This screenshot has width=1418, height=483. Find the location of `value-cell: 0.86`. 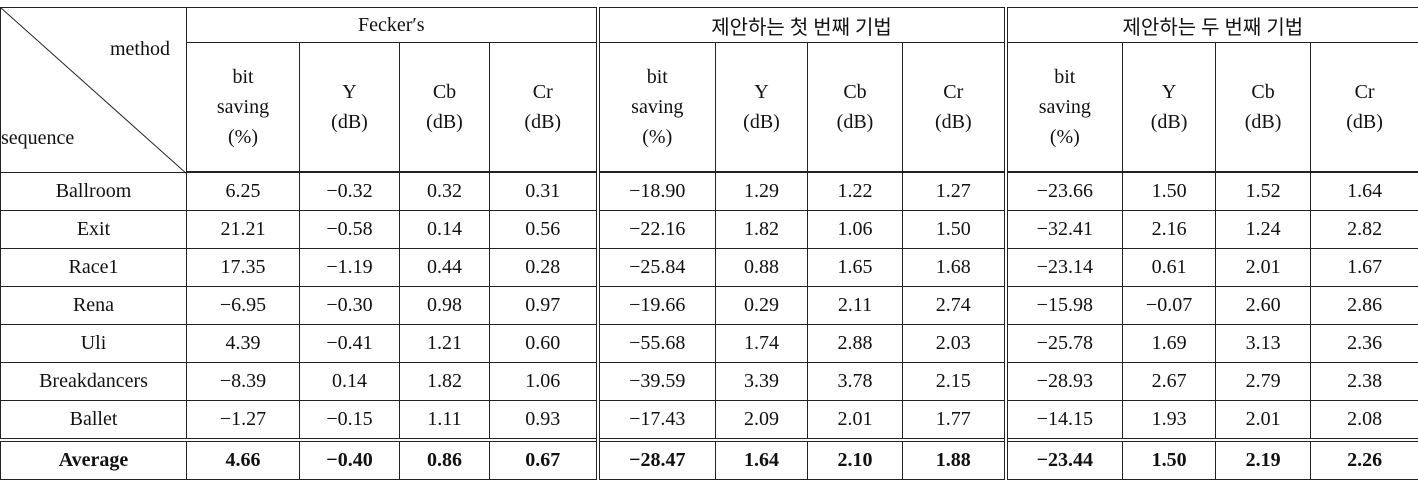

value-cell: 0.86 is located at coordinates (444, 459).